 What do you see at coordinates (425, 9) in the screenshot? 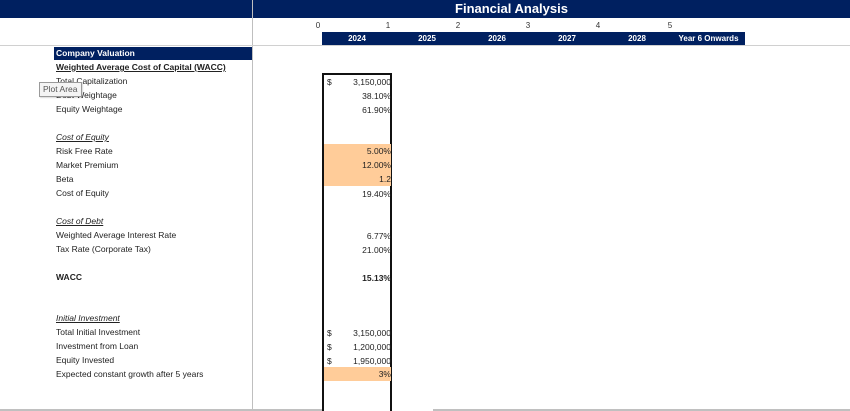
I see `title-bar` at bounding box center [425, 9].